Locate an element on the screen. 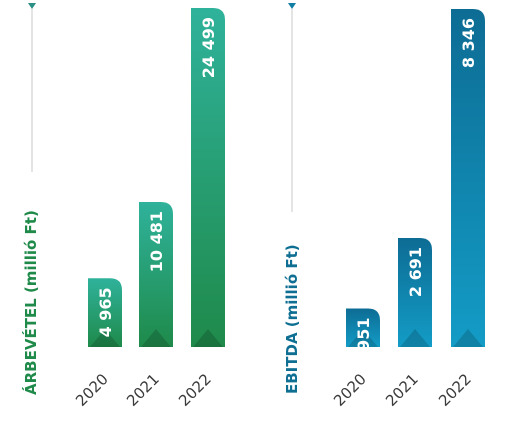 The width and height of the screenshot is (514, 426). revenue-tick-label-2022: 2022 is located at coordinates (195, 390).